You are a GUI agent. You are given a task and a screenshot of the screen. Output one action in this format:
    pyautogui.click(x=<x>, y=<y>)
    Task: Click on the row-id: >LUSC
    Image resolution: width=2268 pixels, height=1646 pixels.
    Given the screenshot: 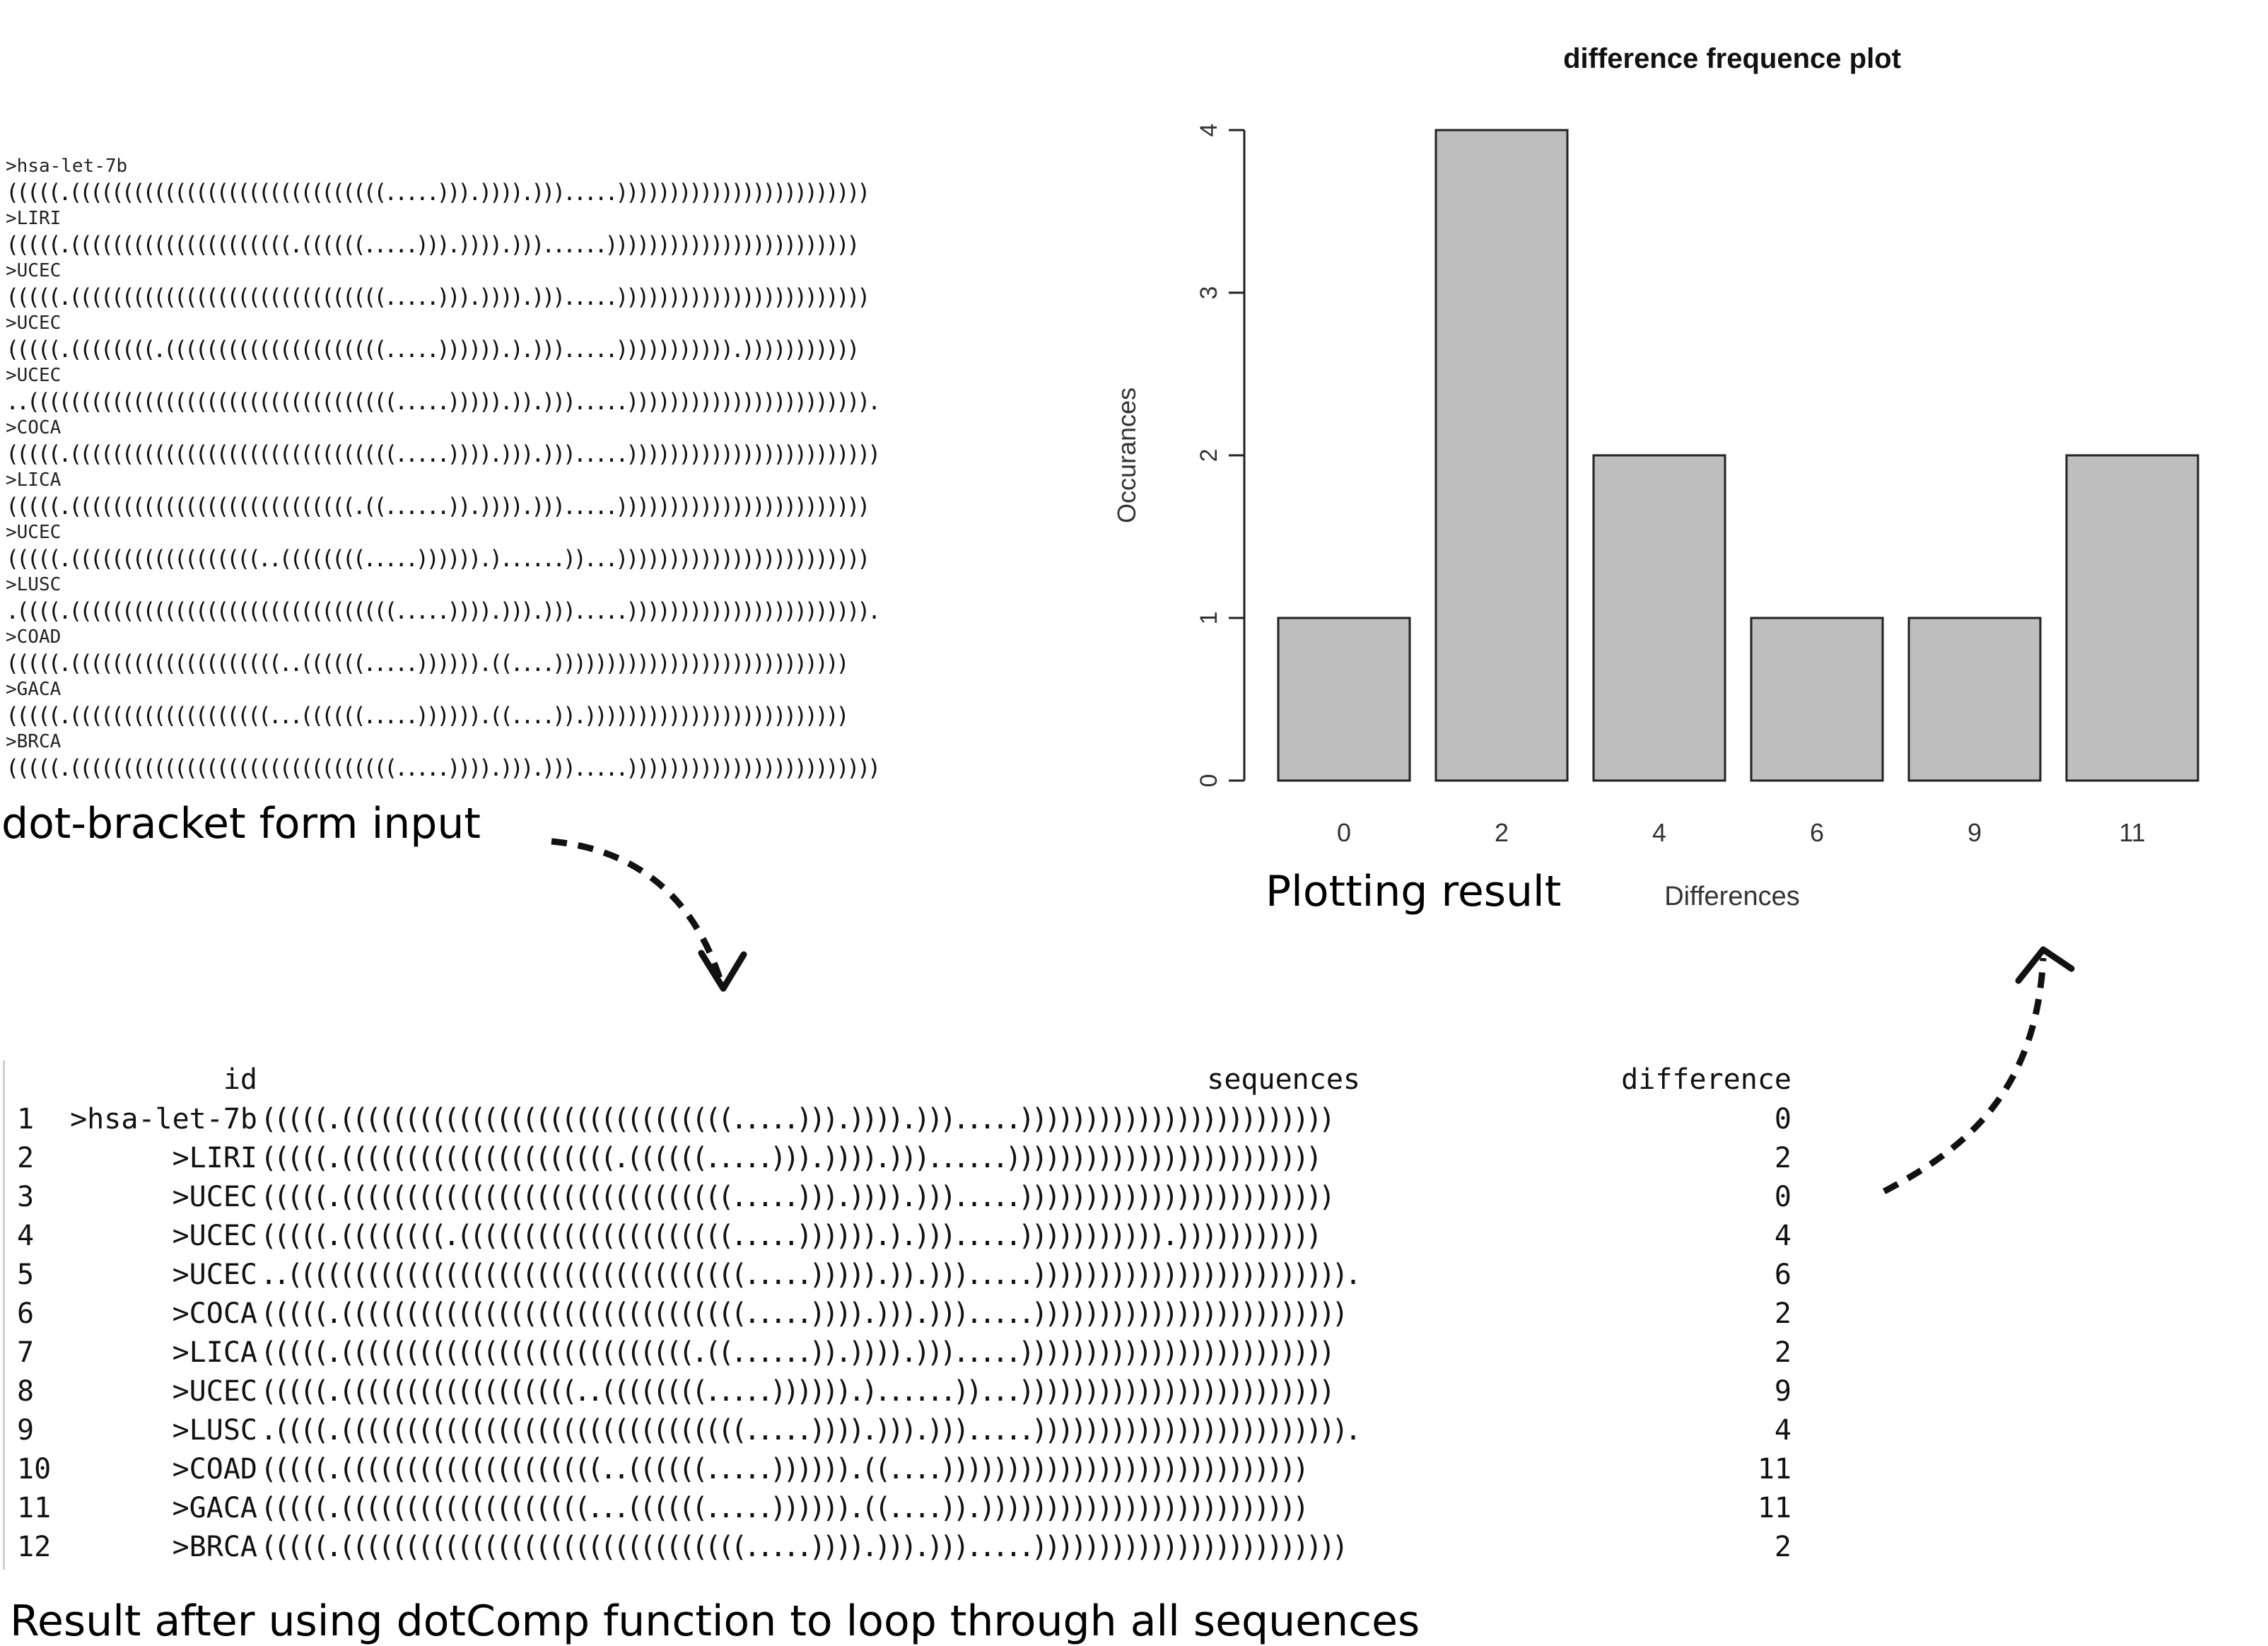 What is the action you would take?
    pyautogui.click(x=214, y=1431)
    